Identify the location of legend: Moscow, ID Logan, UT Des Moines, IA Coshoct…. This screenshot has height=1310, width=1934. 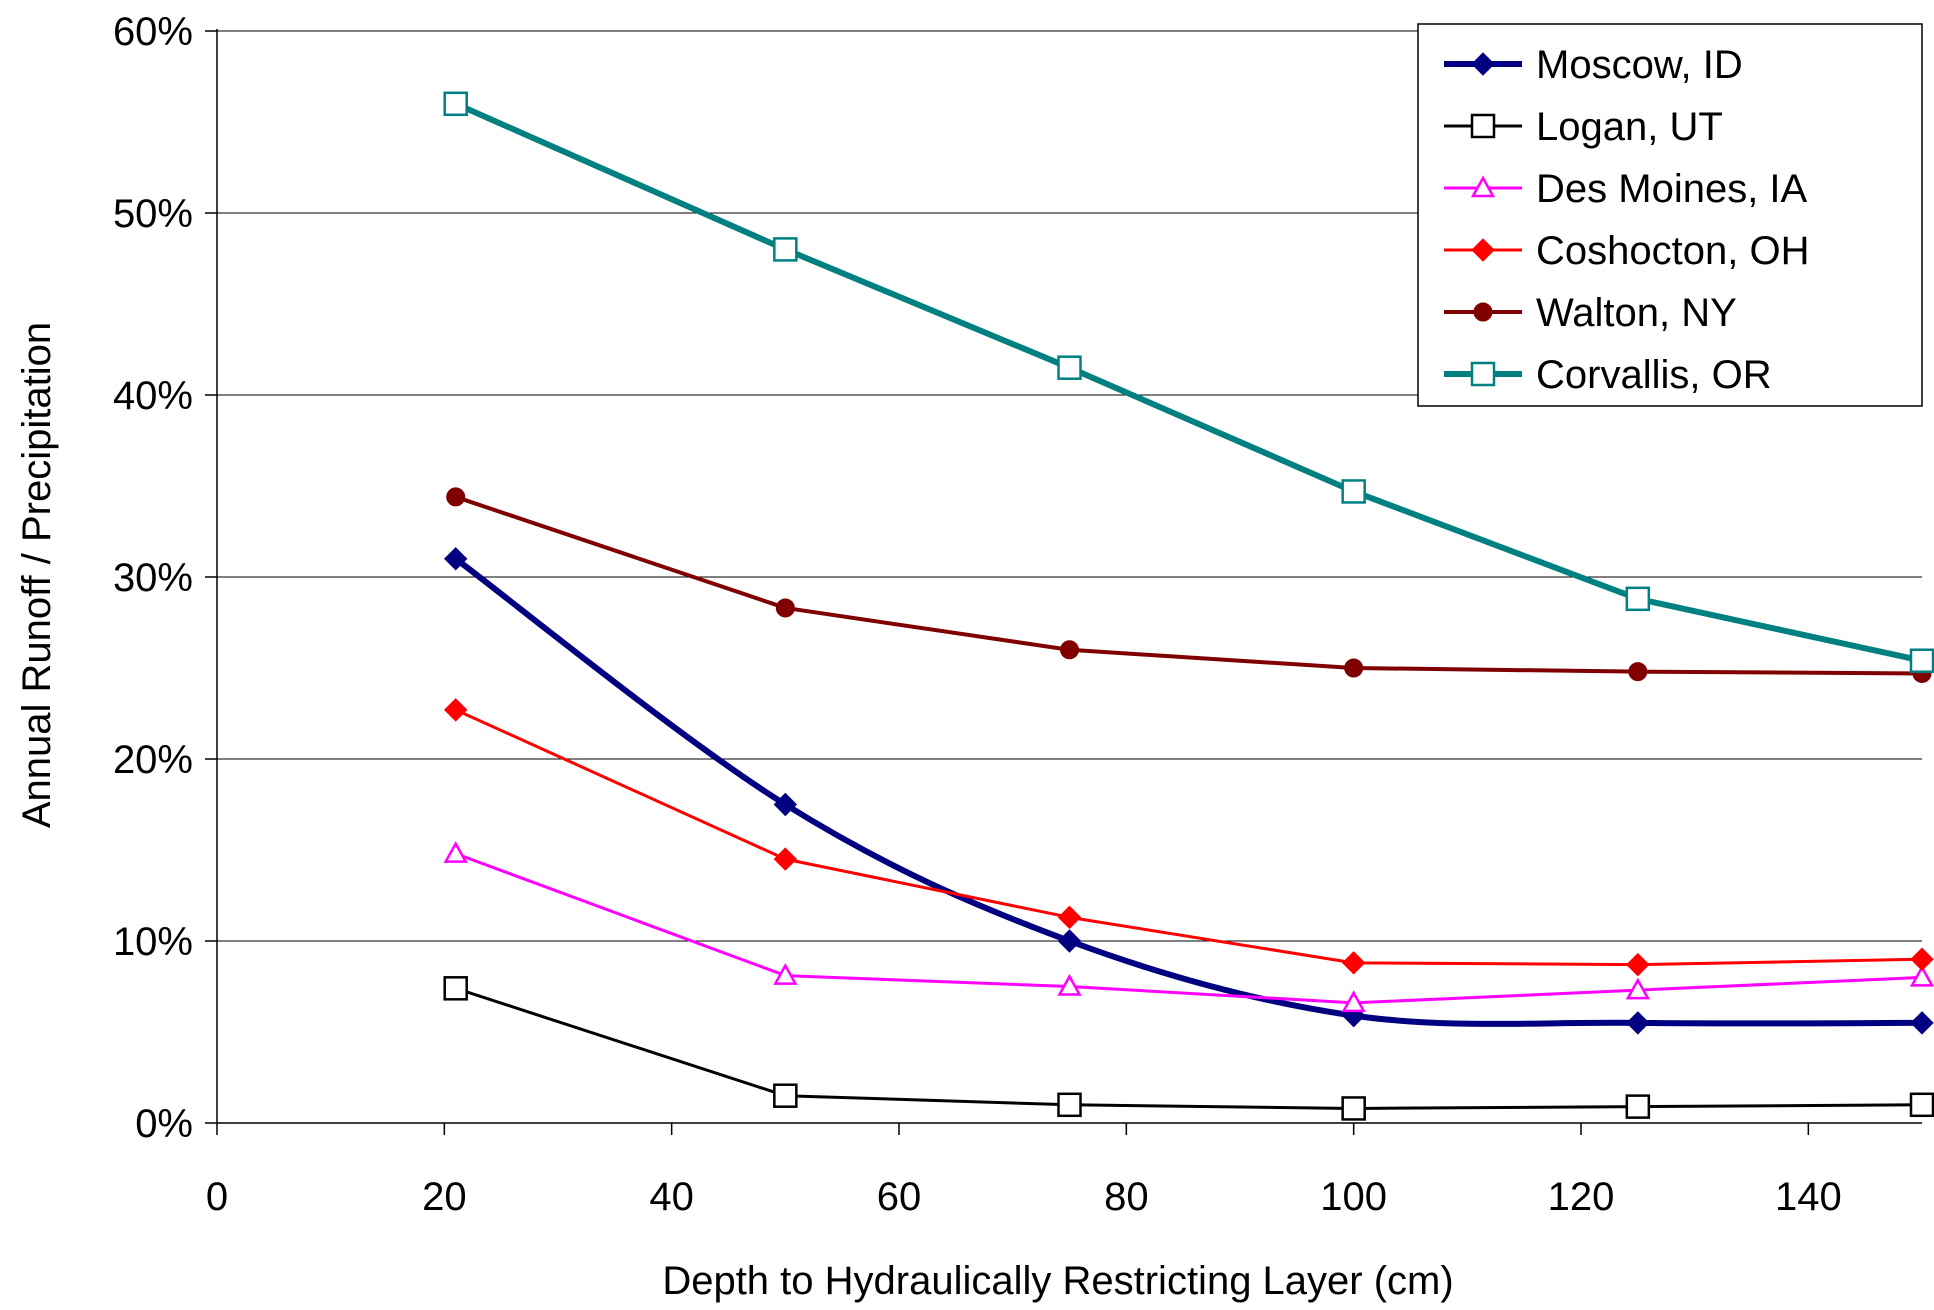
(1670, 215).